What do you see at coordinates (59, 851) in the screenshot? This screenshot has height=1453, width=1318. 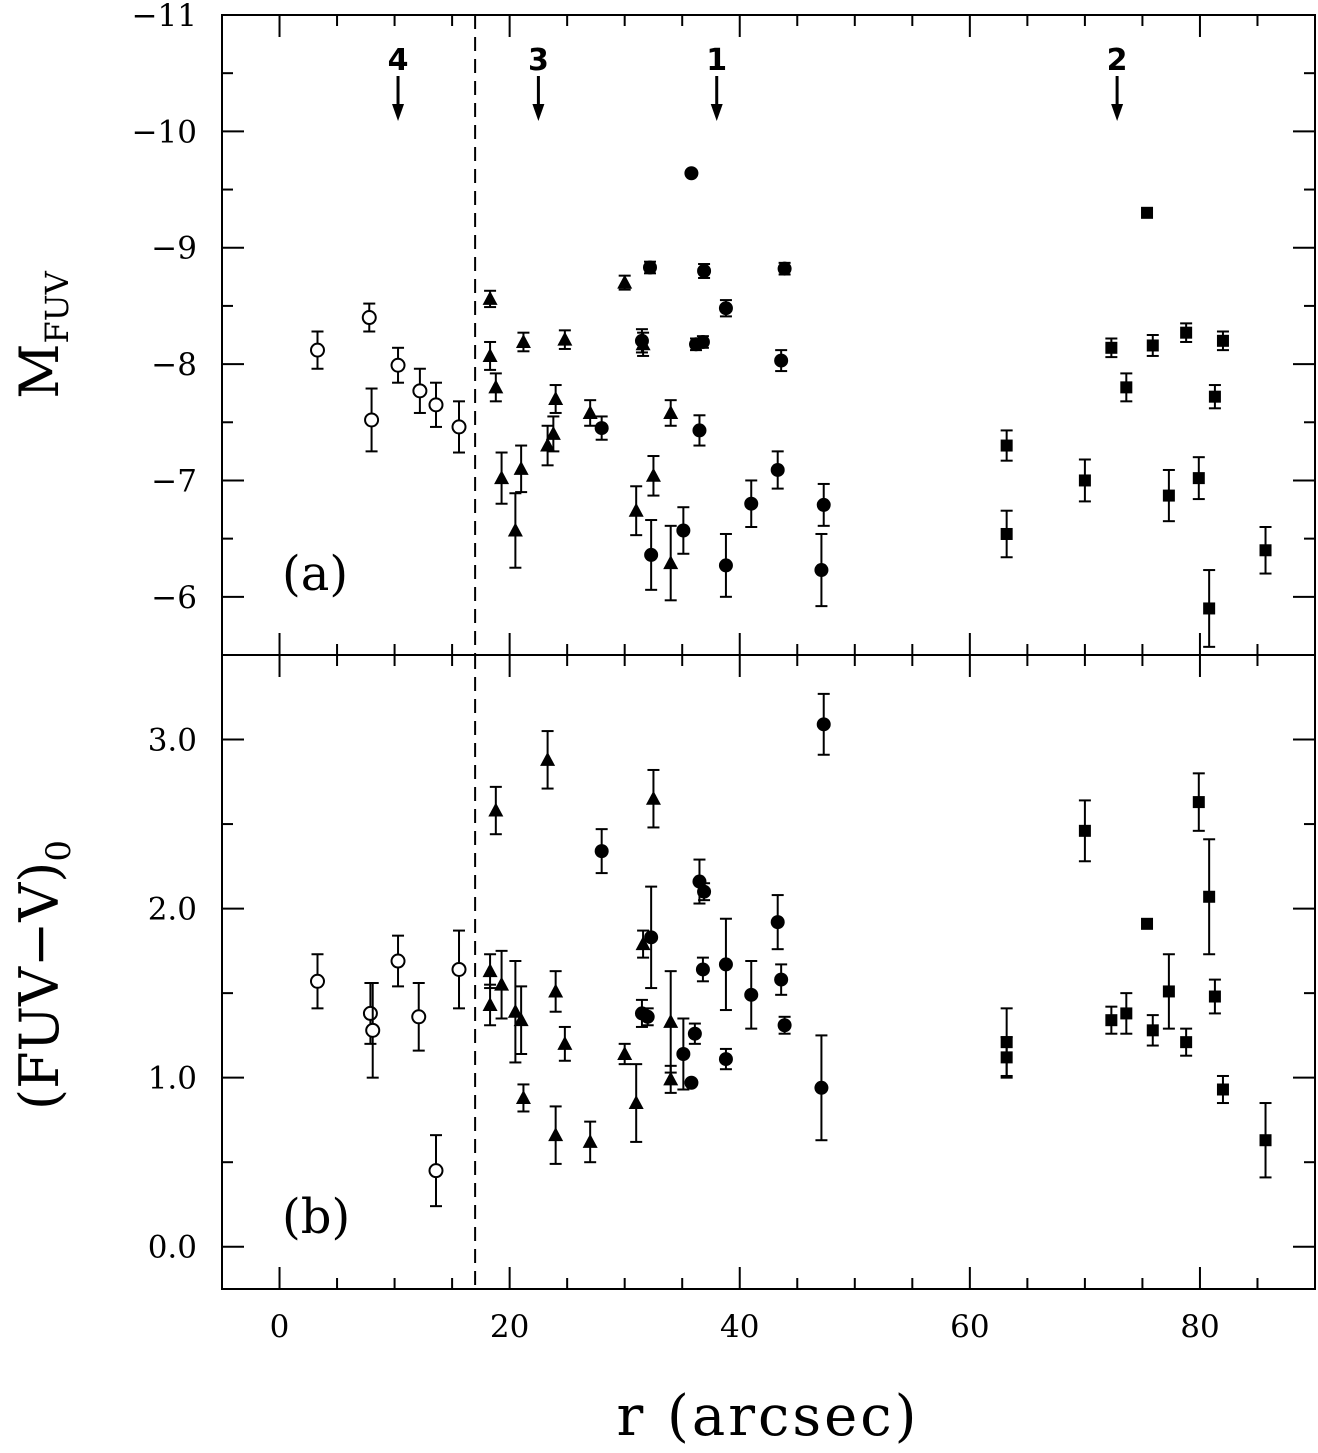 I see `panel-b-ylabel-sub: 0` at bounding box center [59, 851].